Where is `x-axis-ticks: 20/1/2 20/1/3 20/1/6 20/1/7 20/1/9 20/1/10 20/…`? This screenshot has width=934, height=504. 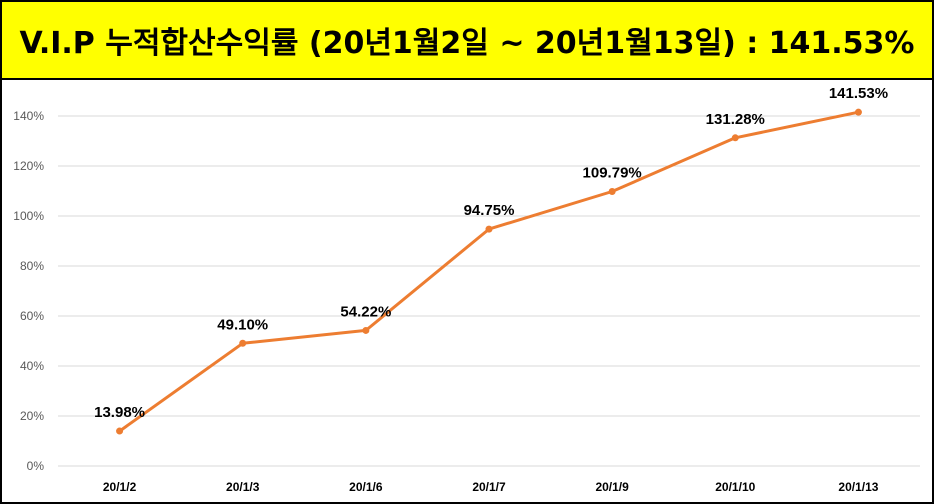 x-axis-ticks: 20/1/2 20/1/3 20/1/6 20/1/7 20/1/9 20/1/10 20/… is located at coordinates (491, 487).